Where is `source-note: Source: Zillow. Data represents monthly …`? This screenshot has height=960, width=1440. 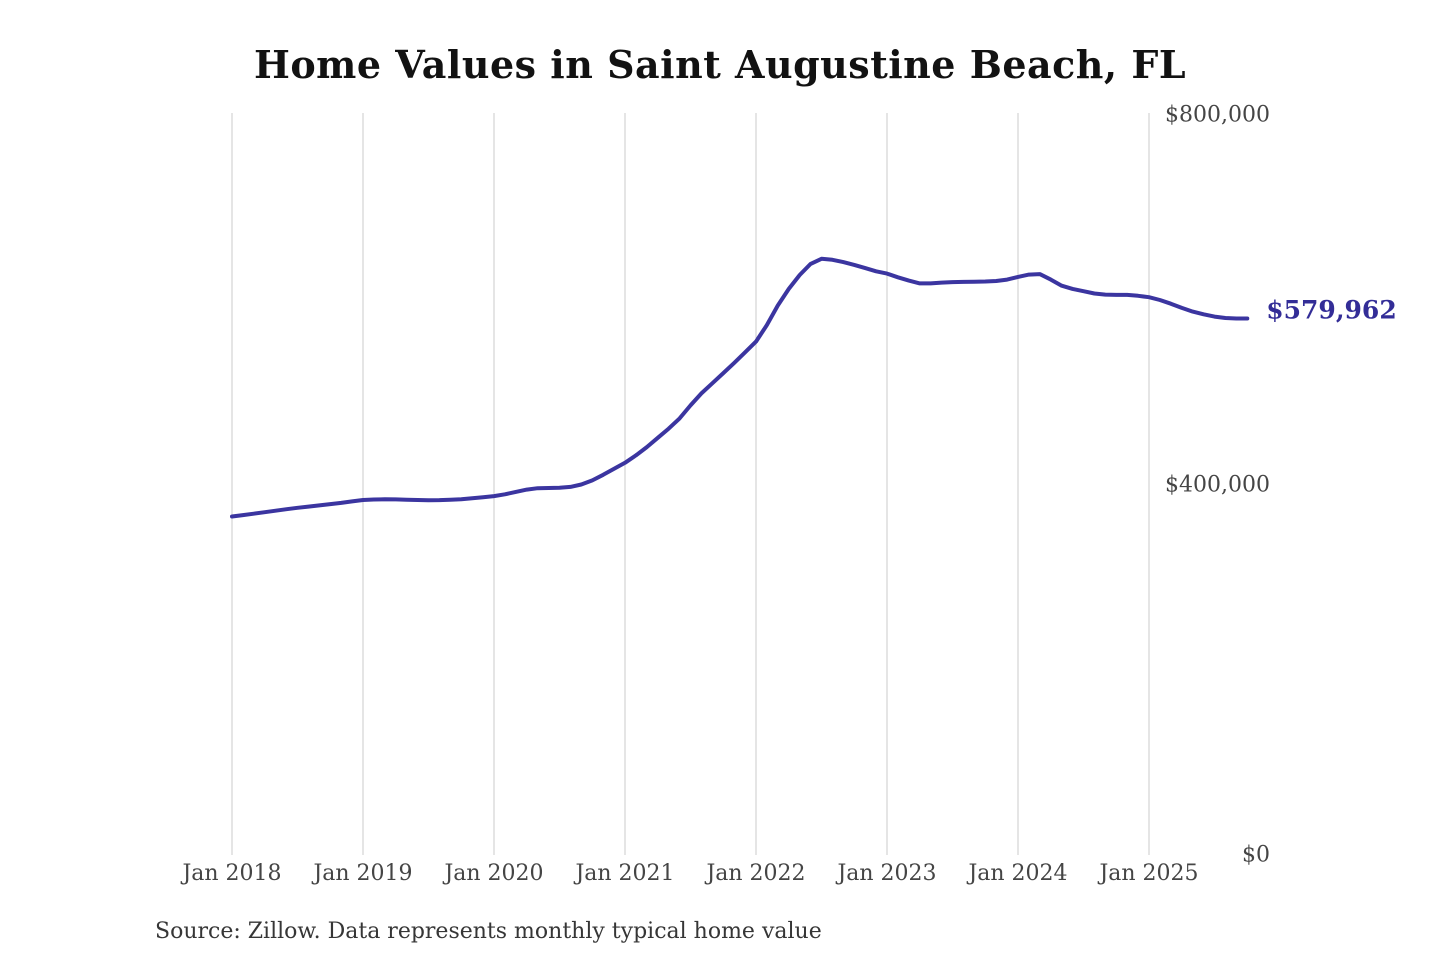
source-note: Source: Zillow. Data represents monthly … is located at coordinates (488, 931).